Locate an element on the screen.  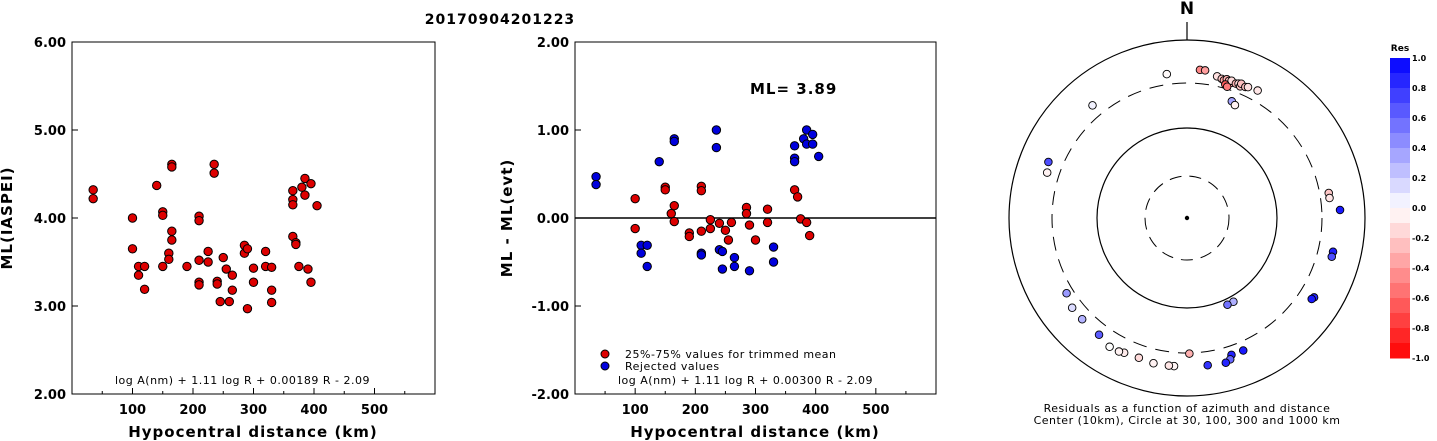
colorbar-tick-label: -0.4 is located at coordinates (1421, 268).